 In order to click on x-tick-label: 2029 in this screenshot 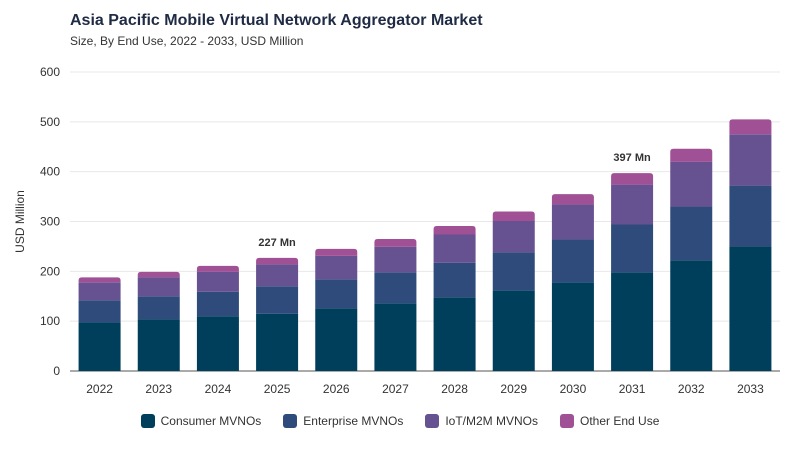, I will do `click(513, 389)`.